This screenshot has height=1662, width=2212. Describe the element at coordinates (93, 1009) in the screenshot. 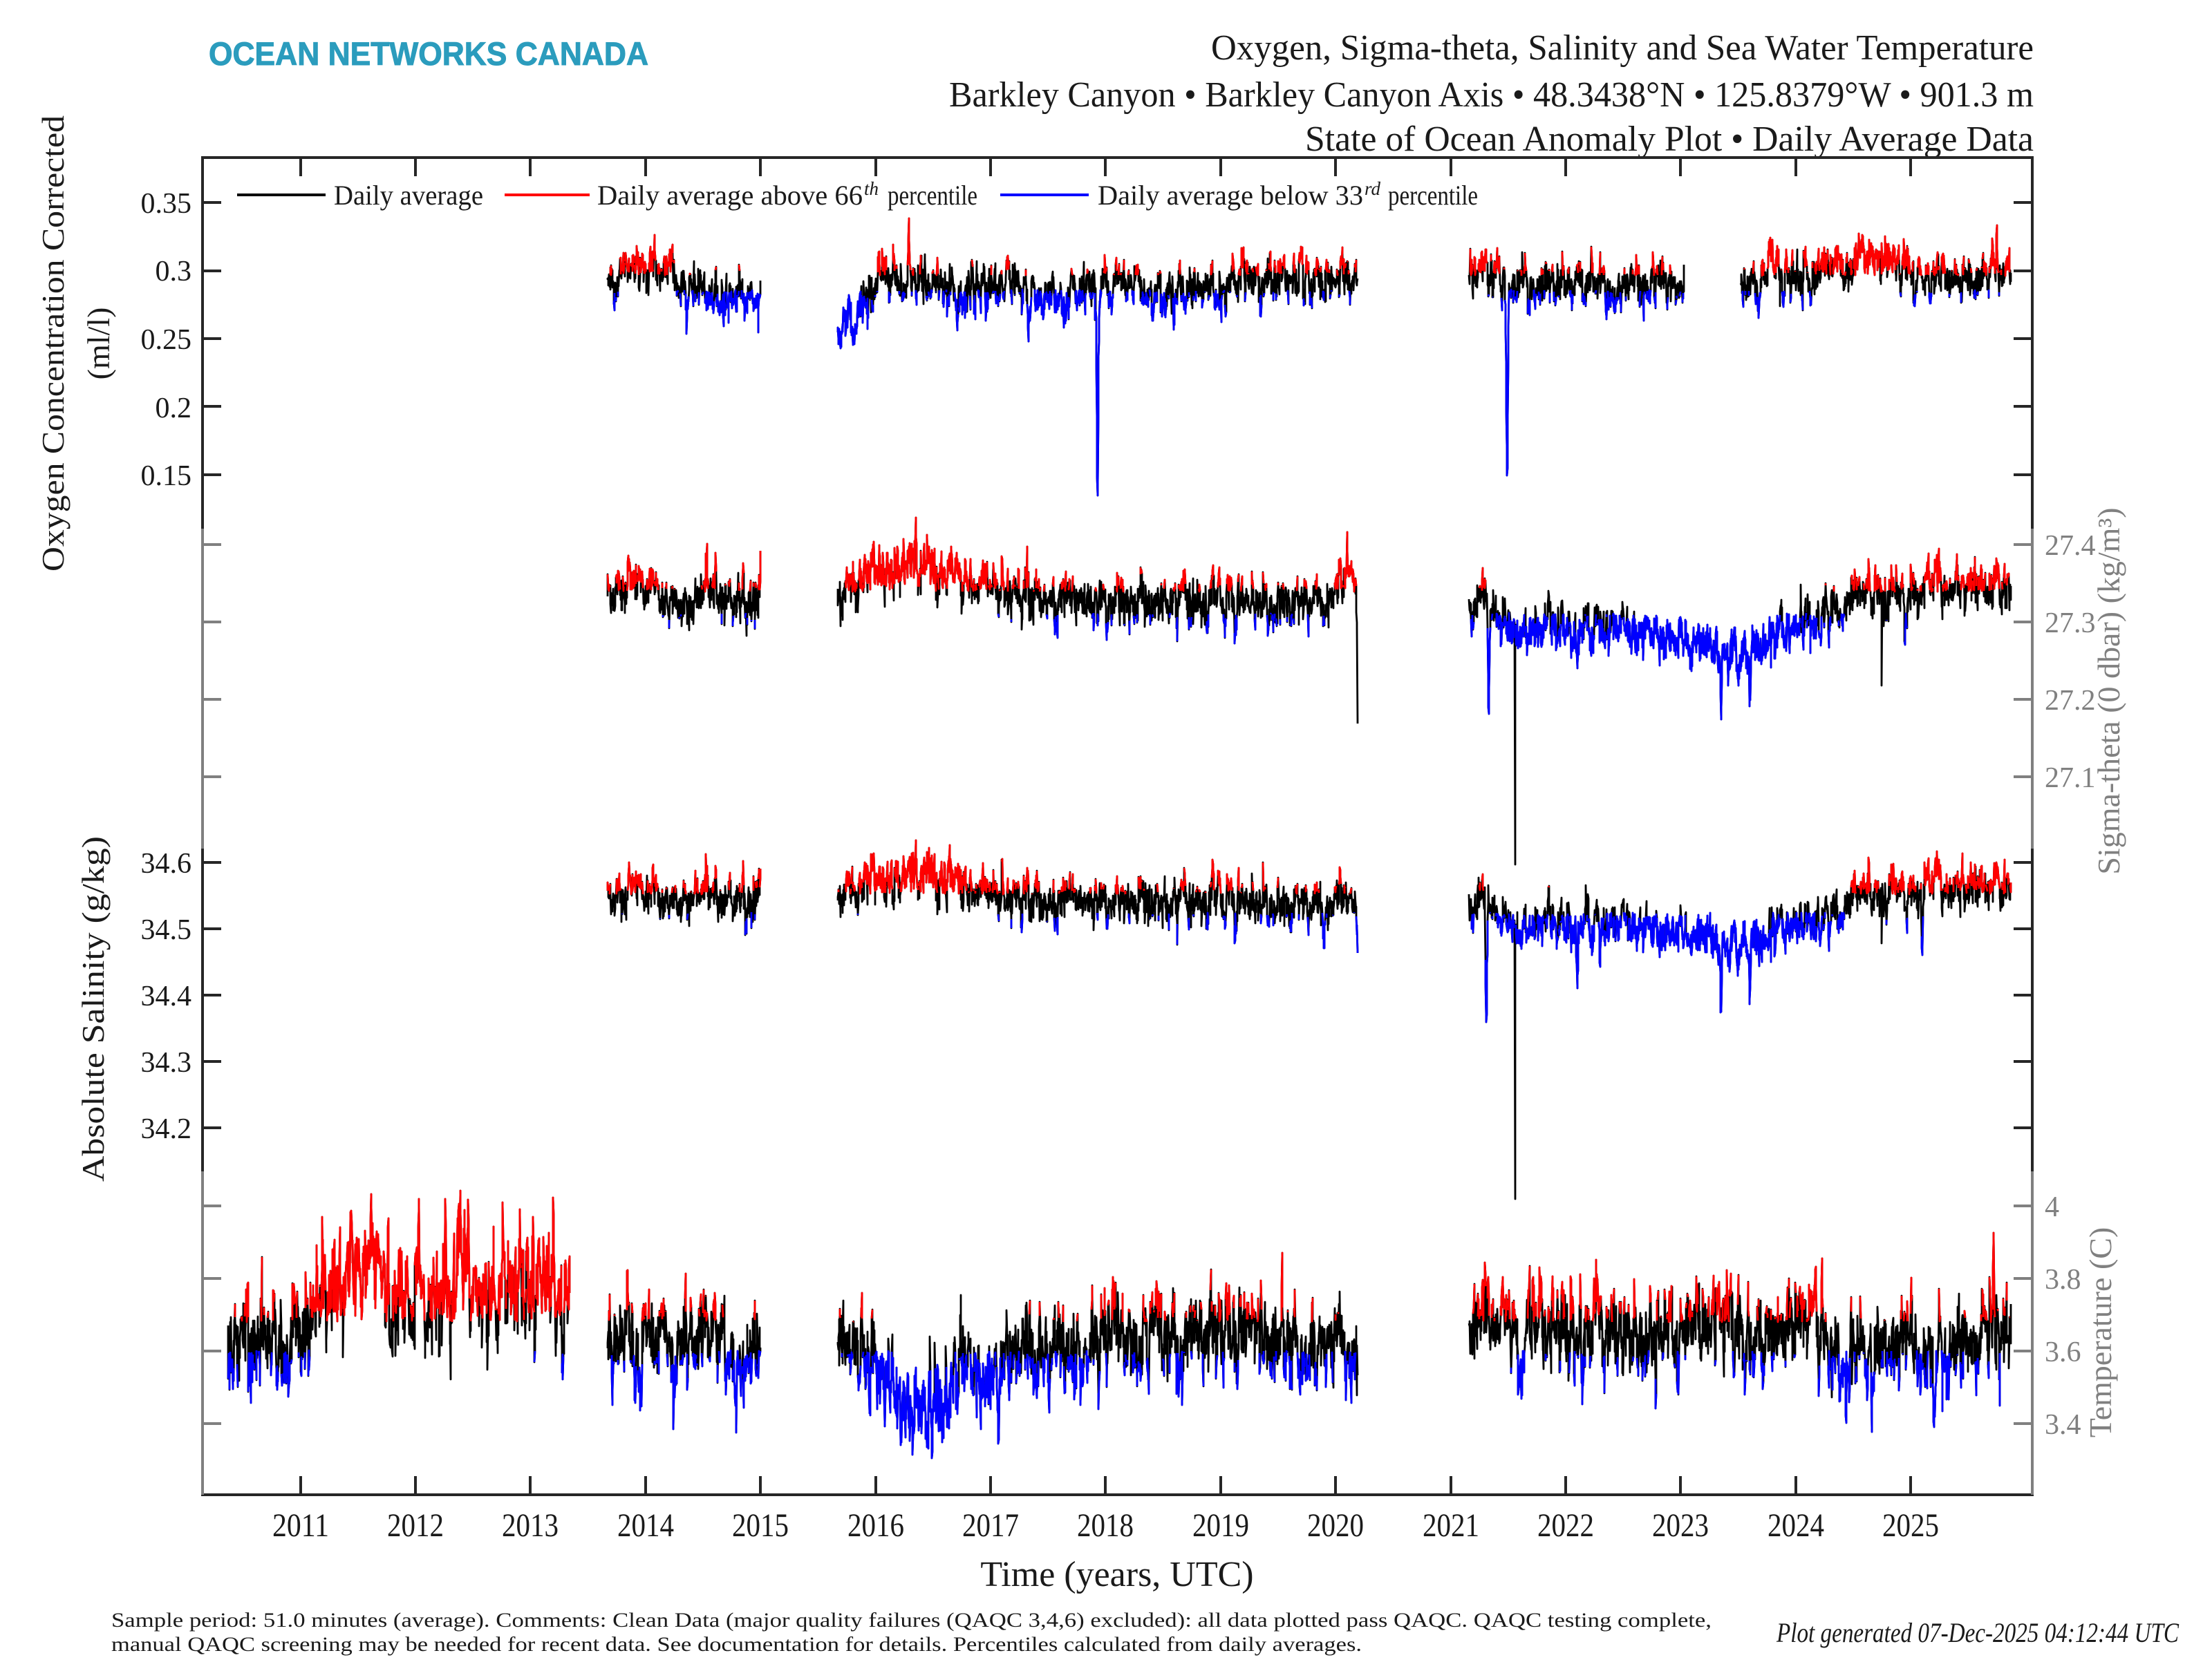

I see `svg-text: Absolute Salinity (g/kg)` at that location.